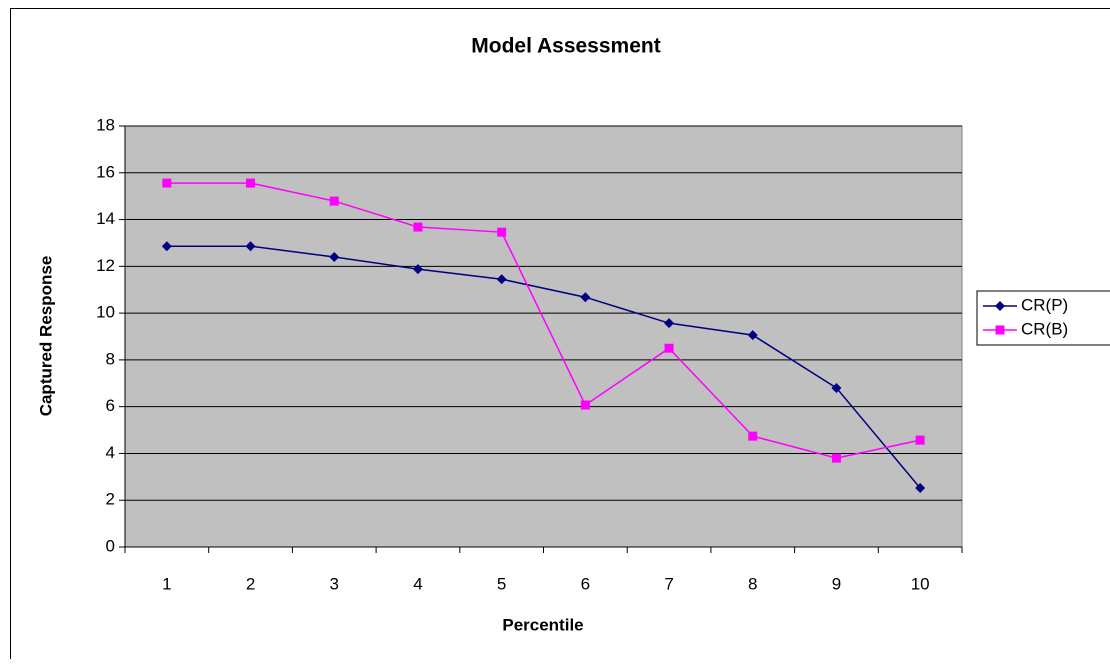 The width and height of the screenshot is (1110, 664). What do you see at coordinates (1044, 328) in the screenshot?
I see `legend-label: CR(B)` at bounding box center [1044, 328].